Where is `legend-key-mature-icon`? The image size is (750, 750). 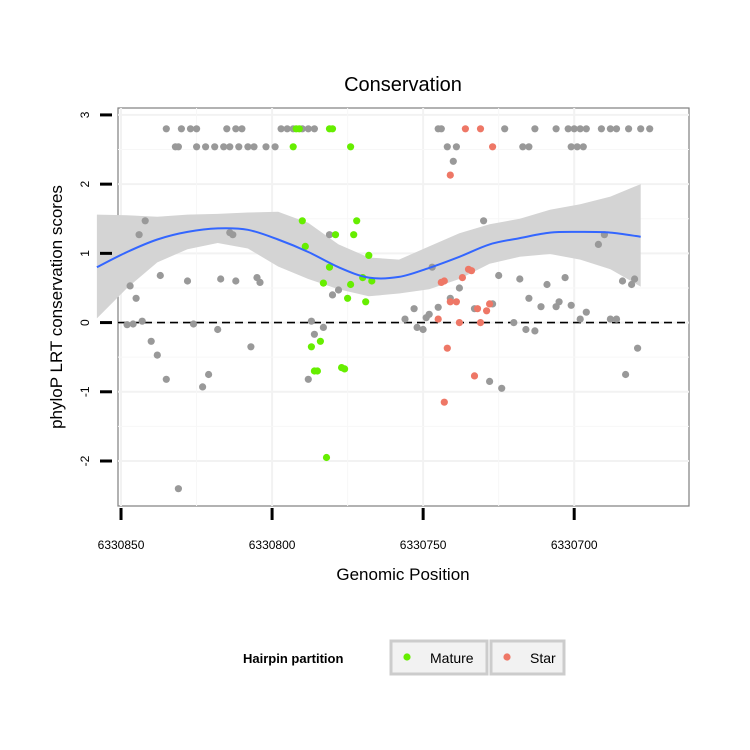
legend-key-mature-icon is located at coordinates (407, 657).